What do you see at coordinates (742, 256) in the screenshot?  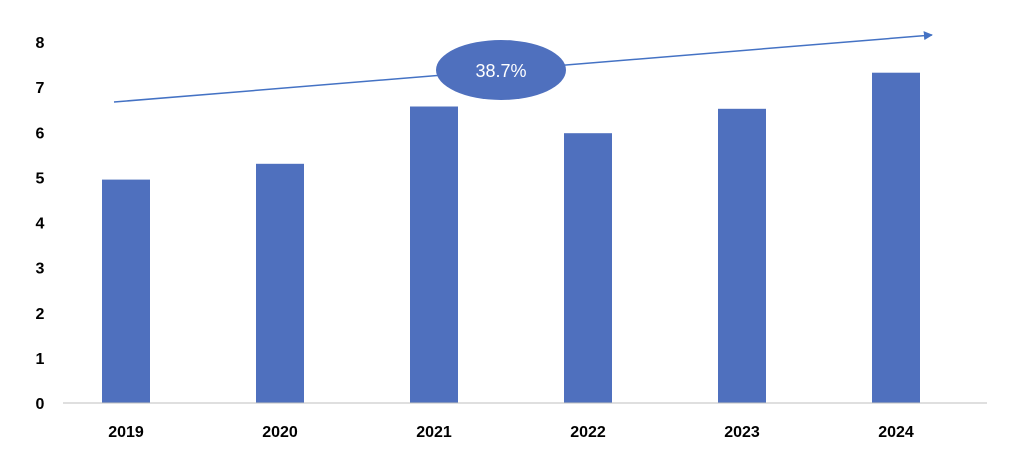 I see `bar-2023` at bounding box center [742, 256].